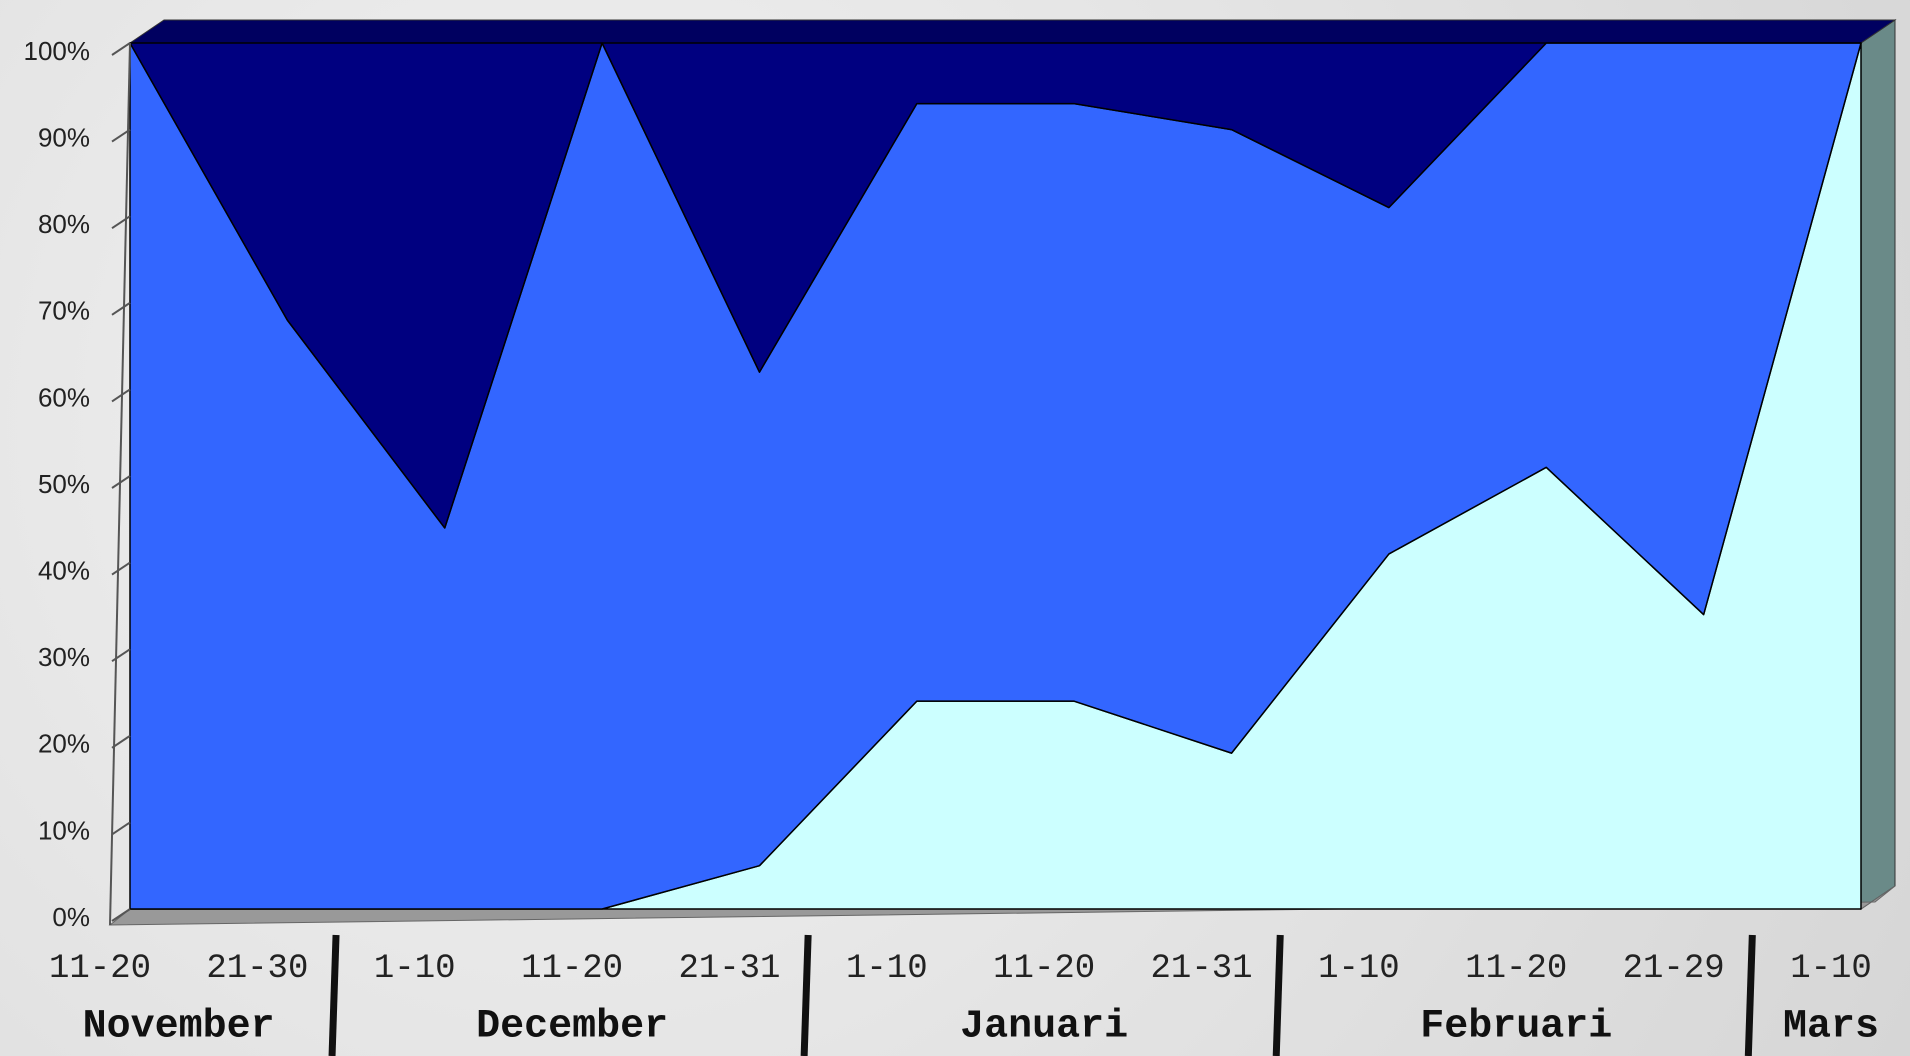  Describe the element at coordinates (1516, 1027) in the screenshot. I see `group-label: Februari` at that location.